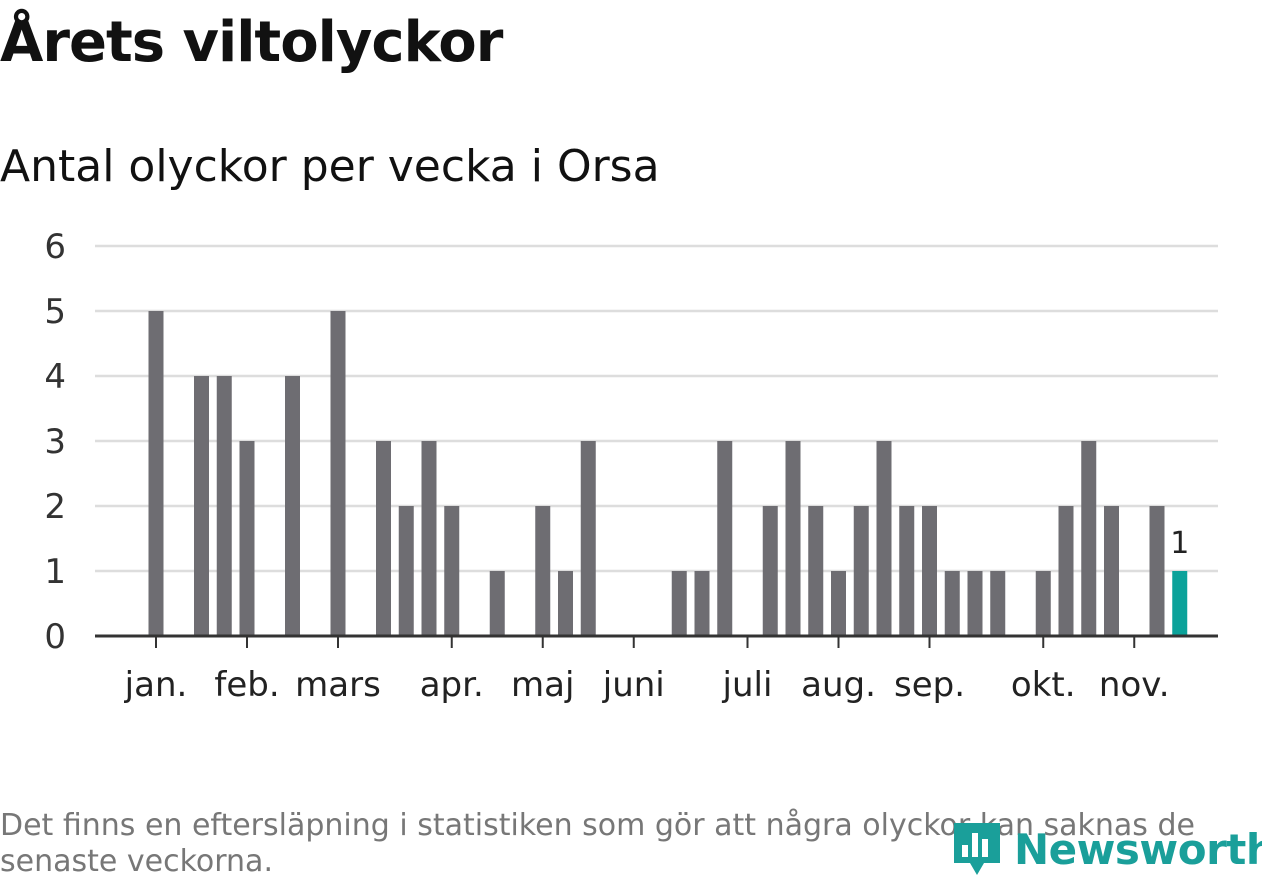  Describe the element at coordinates (747, 685) in the screenshot. I see `x-tick-label: juli` at that location.